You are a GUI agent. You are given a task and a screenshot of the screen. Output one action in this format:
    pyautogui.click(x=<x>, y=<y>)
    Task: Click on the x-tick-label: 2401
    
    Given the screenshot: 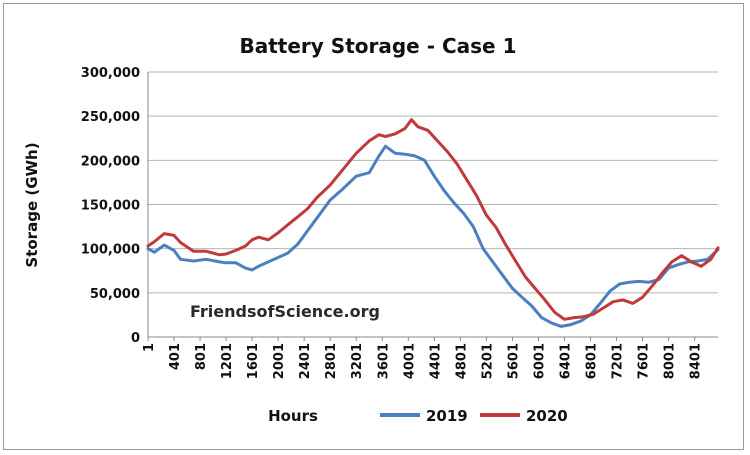 What is the action you would take?
    pyautogui.click(x=305, y=361)
    